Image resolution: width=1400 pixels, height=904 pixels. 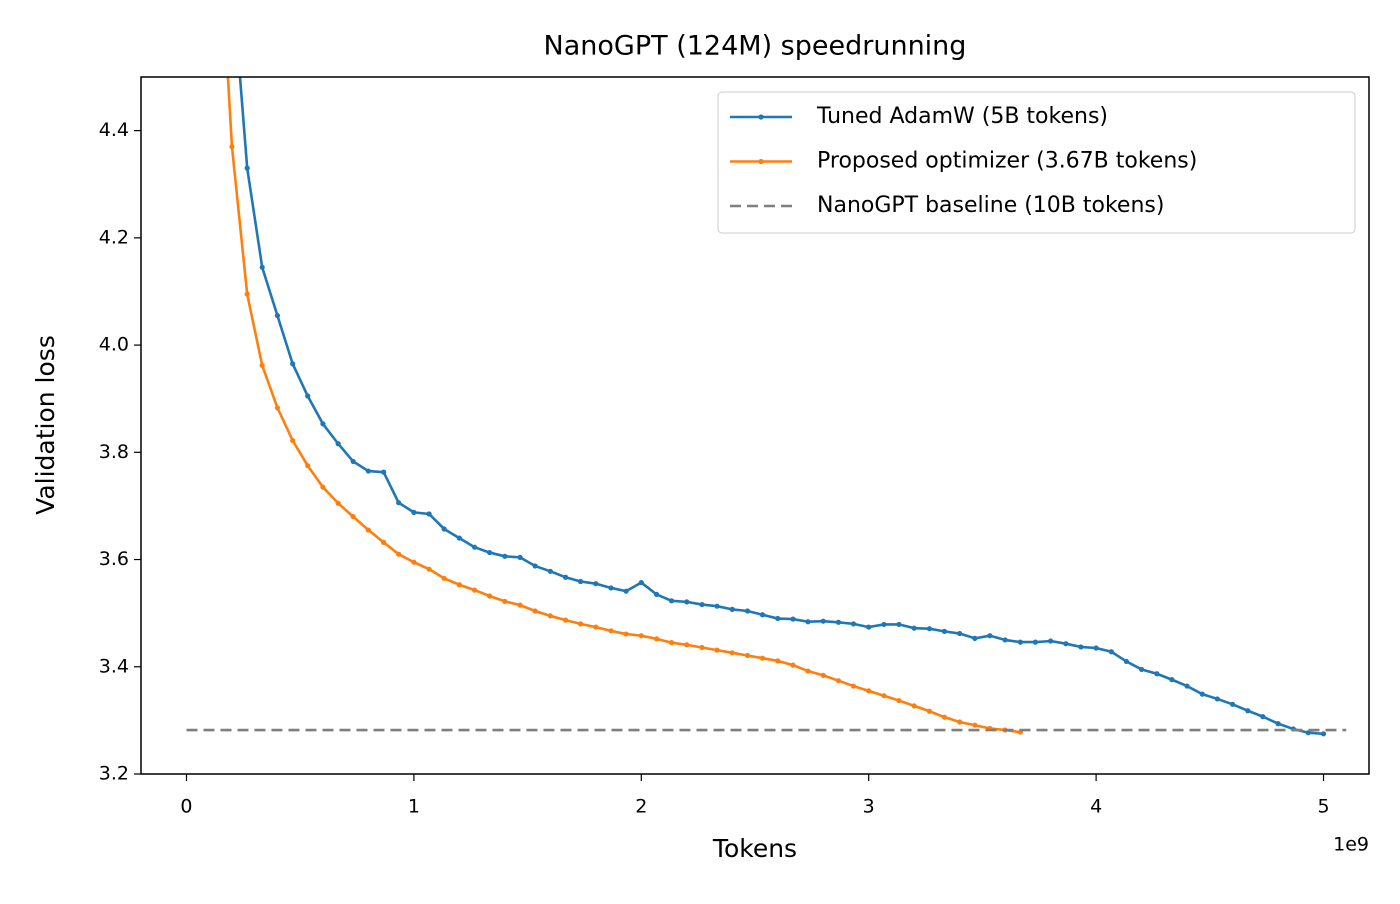 I want to click on chart-title: NanoGPT (124M) speedrunning, so click(x=755, y=46).